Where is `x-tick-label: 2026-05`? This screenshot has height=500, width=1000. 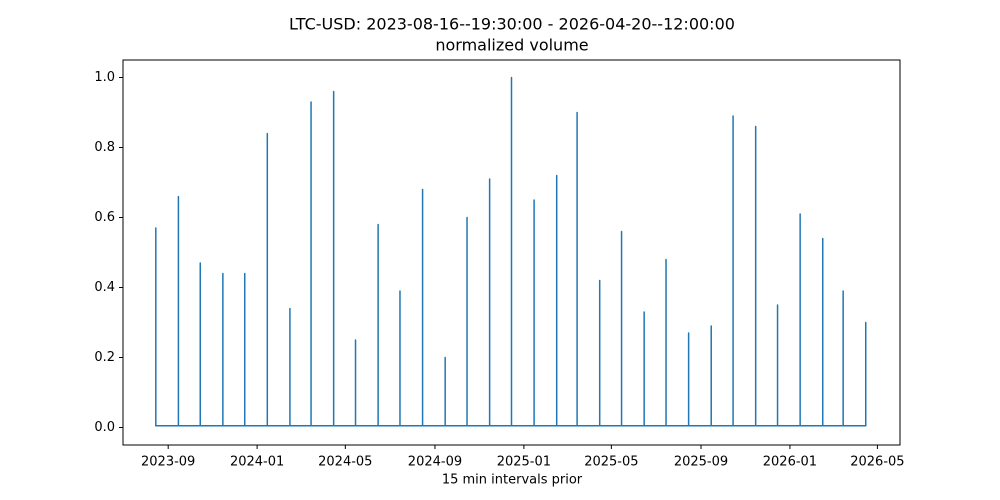
x-tick-label: 2026-05 is located at coordinates (877, 462).